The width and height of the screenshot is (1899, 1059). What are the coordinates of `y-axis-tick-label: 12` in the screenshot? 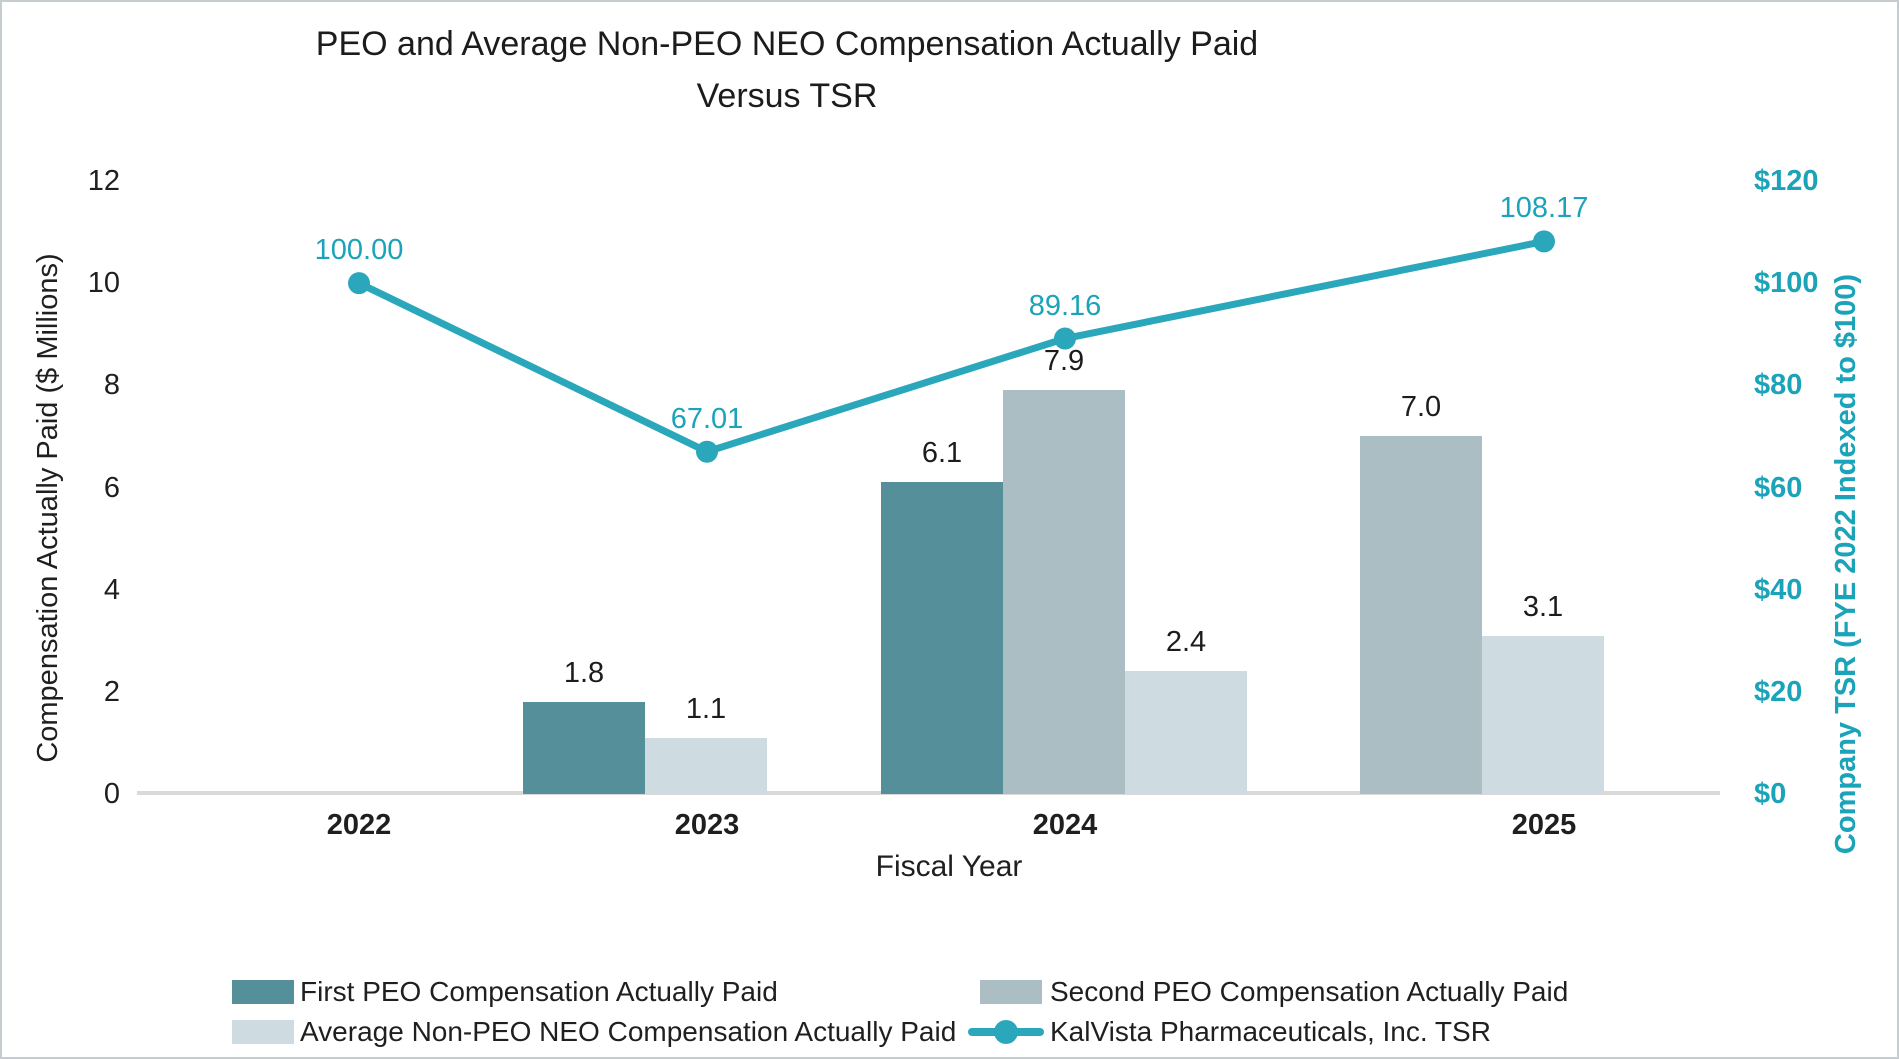 It's located at (103, 181).